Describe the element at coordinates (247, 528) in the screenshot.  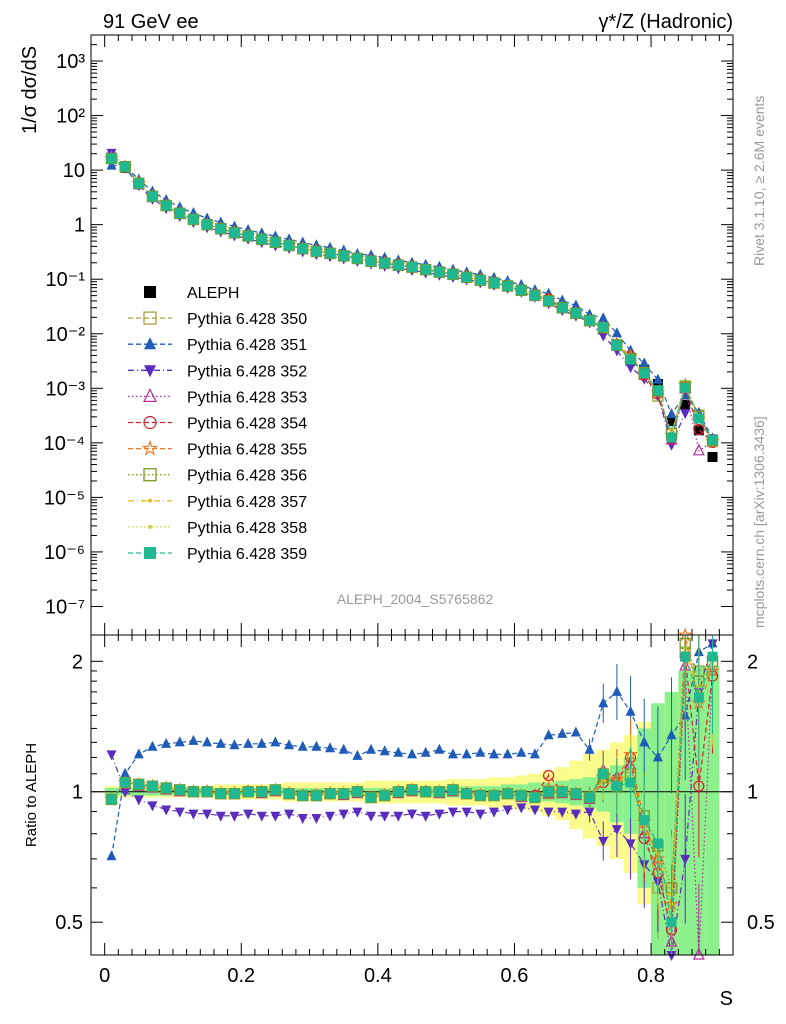
I see `legend-label: Pythia 6.428 358` at that location.